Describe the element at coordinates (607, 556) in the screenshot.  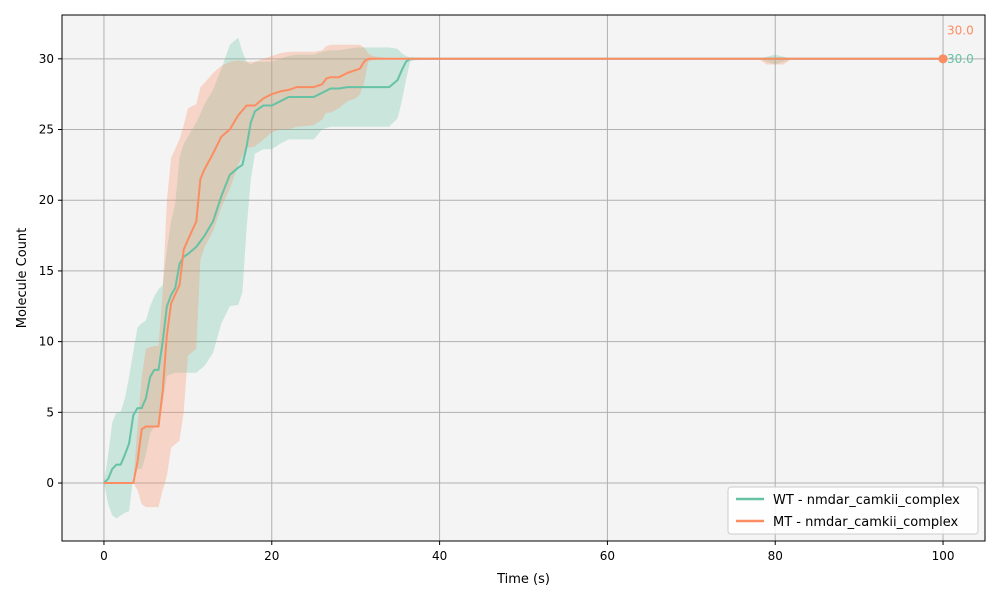
I see `x-tick-label: 60` at that location.